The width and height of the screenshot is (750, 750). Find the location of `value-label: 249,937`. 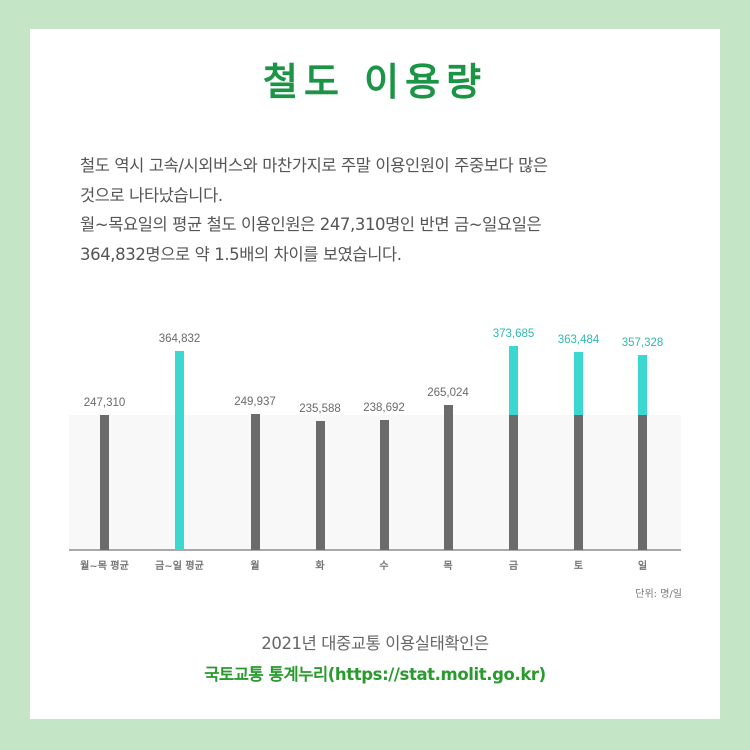

value-label: 249,937 is located at coordinates (255, 401).